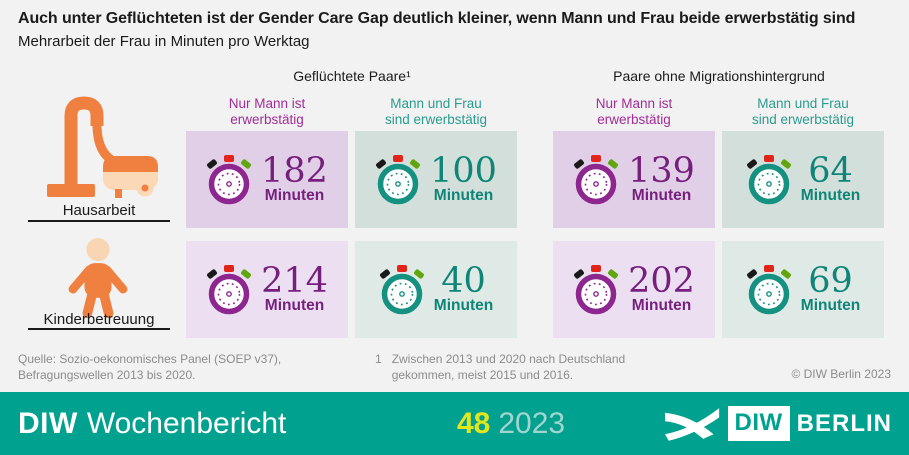 The image size is (909, 455). What do you see at coordinates (107, 375) in the screenshot?
I see `source-line: Befragungswellen 2013 bis 2020.` at bounding box center [107, 375].